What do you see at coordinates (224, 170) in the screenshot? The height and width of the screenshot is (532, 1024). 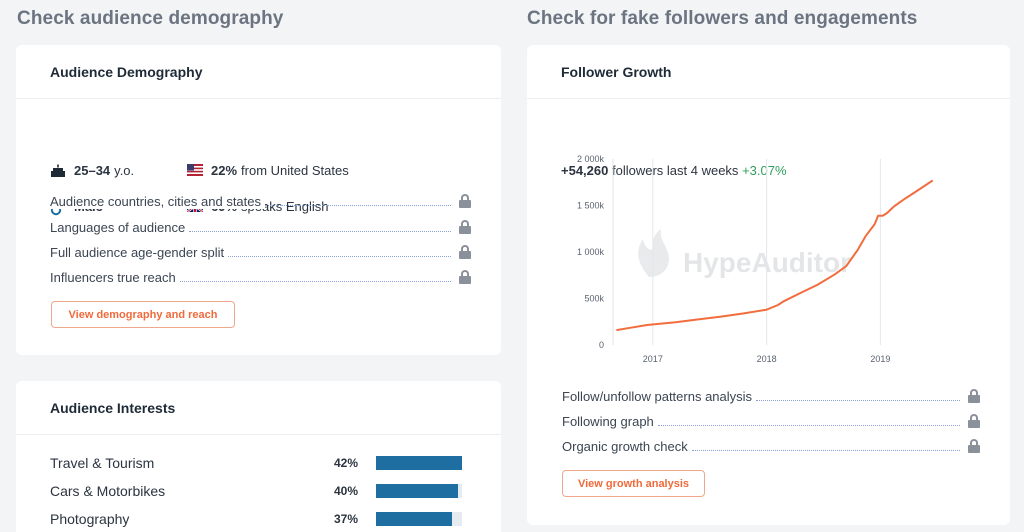 I see `country-value: 22%` at bounding box center [224, 170].